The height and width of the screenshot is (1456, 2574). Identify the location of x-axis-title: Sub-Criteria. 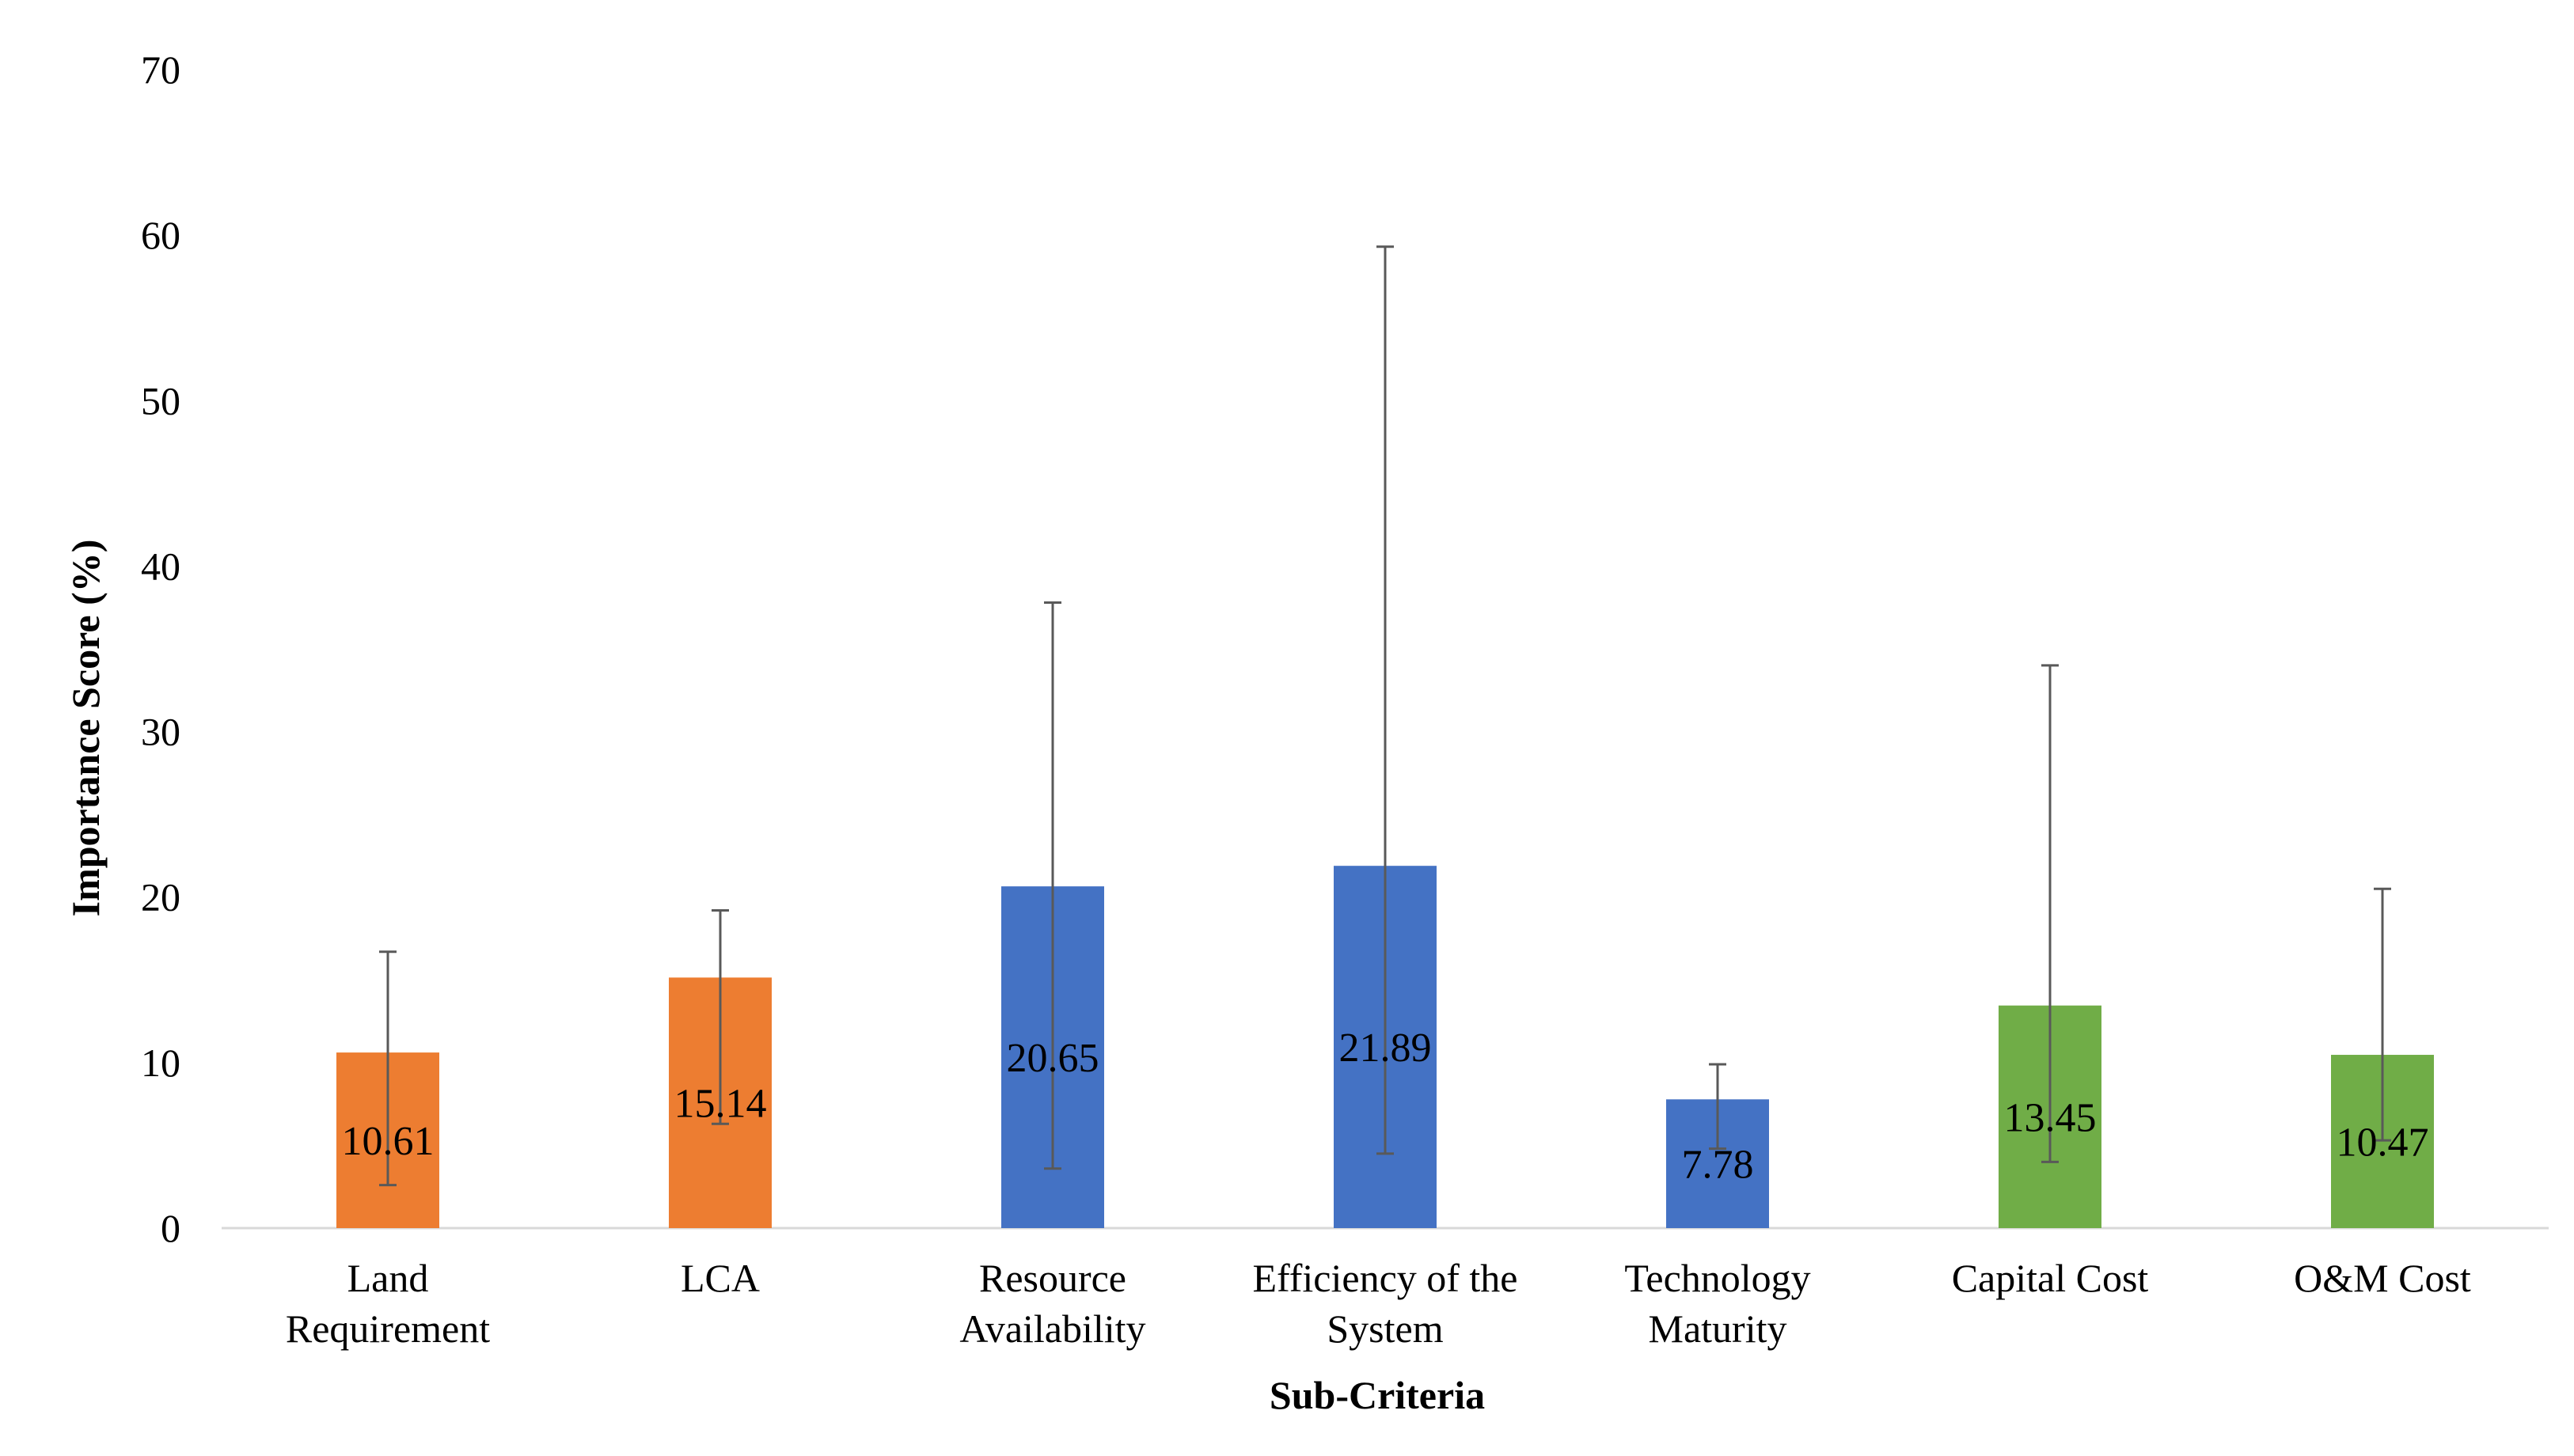
(1378, 1395).